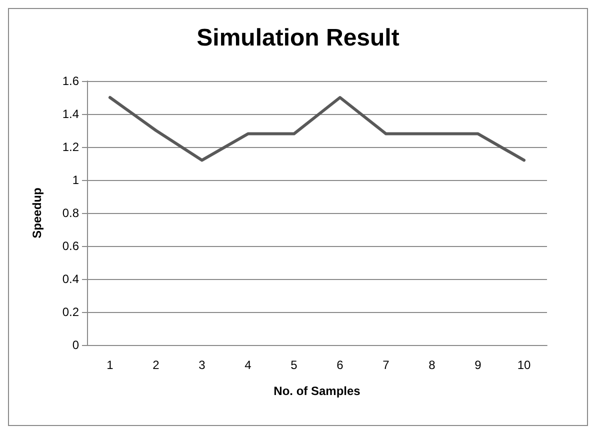 The height and width of the screenshot is (438, 600). What do you see at coordinates (317, 129) in the screenshot?
I see `line-series` at bounding box center [317, 129].